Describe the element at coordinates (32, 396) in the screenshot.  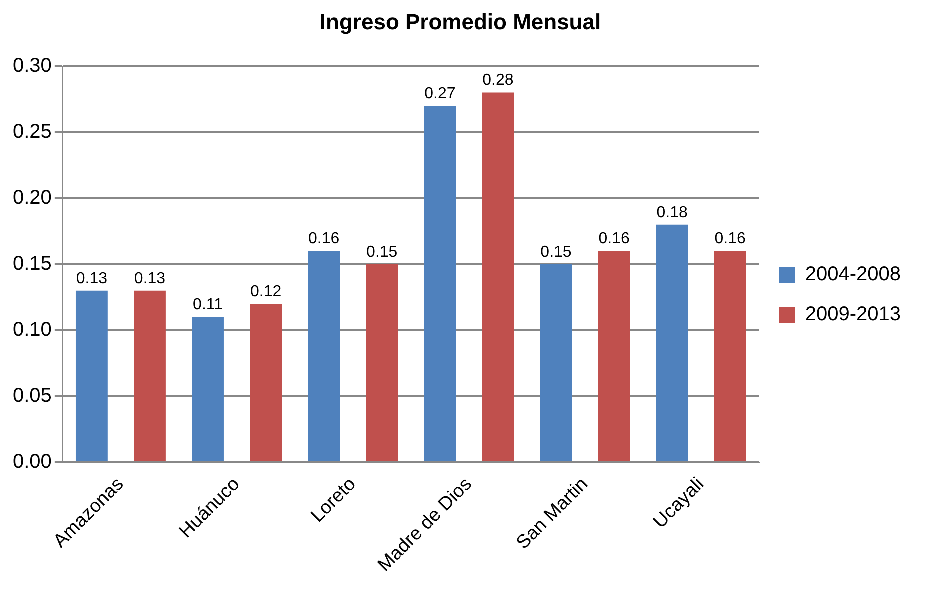
I see `y-tick-label: 0.05` at that location.